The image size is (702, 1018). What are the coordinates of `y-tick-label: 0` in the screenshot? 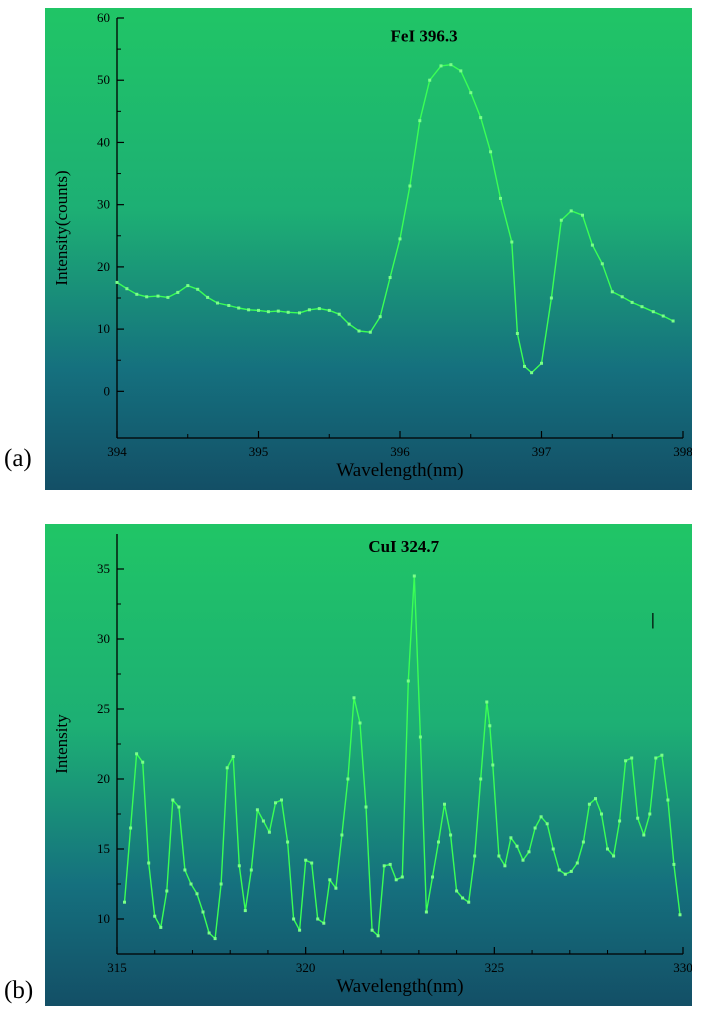 It's located at (107, 390).